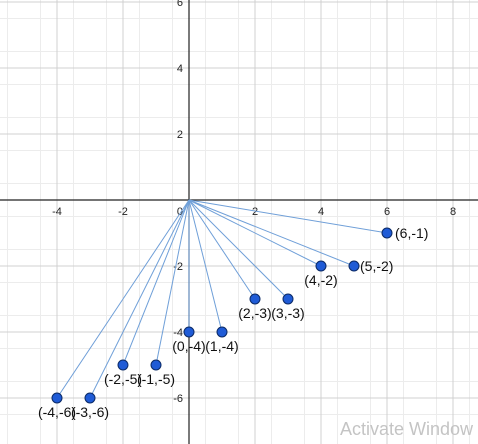 This screenshot has height=444, width=478. Describe the element at coordinates (376, 266) in the screenshot. I see `point-label: (5,-2)` at that location.